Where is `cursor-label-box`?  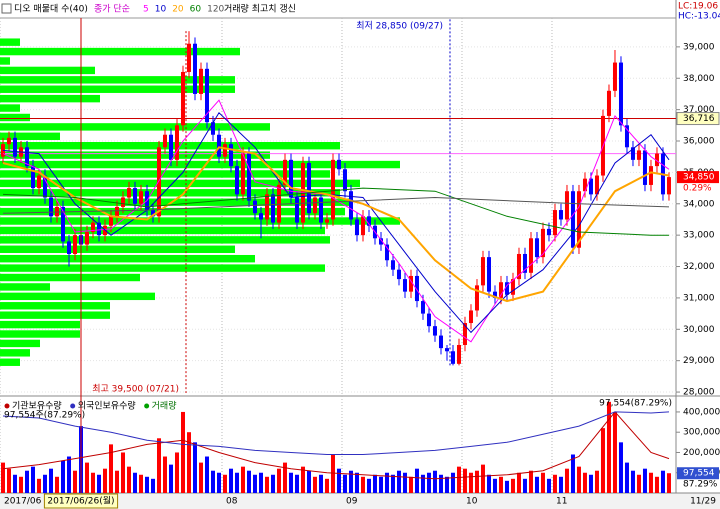
cursor-label-box is located at coordinates (81, 501).